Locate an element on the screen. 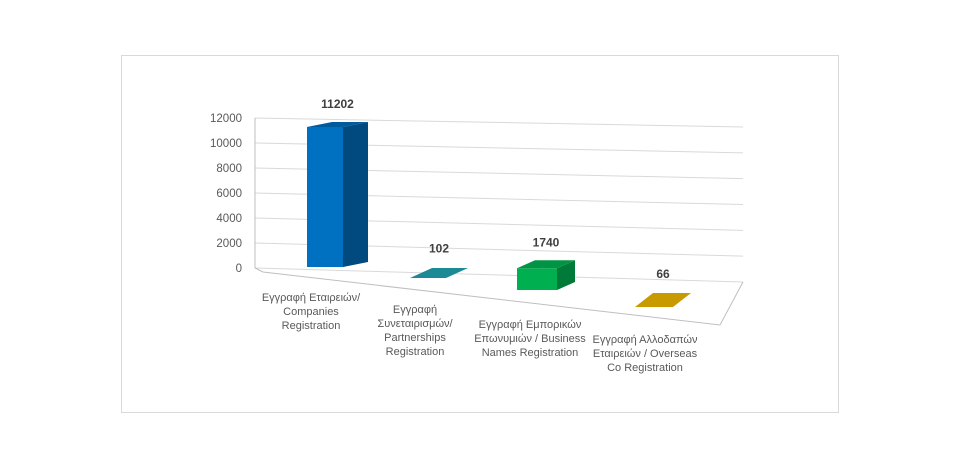  floor-edge is located at coordinates (499, 296).